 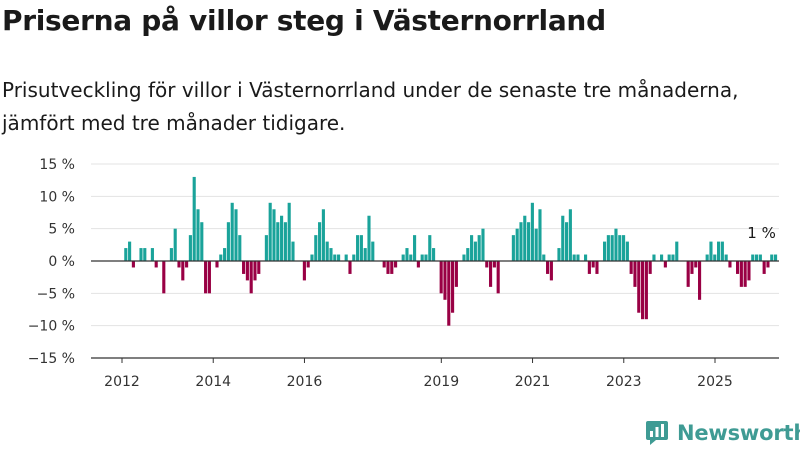 What do you see at coordinates (657, 433) in the screenshot?
I see `newsworthy-logo-icon` at bounding box center [657, 433].